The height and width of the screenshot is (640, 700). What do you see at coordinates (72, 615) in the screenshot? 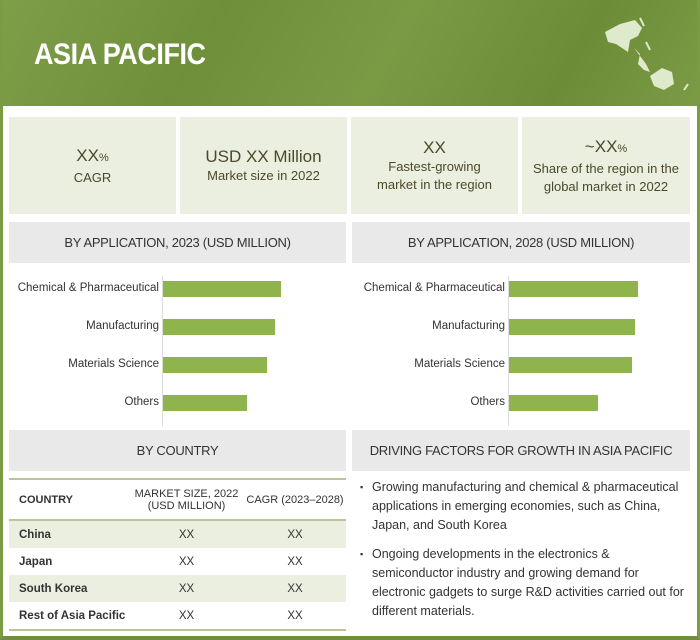
I see `country-name: Rest of Asia Pacific` at bounding box center [72, 615].